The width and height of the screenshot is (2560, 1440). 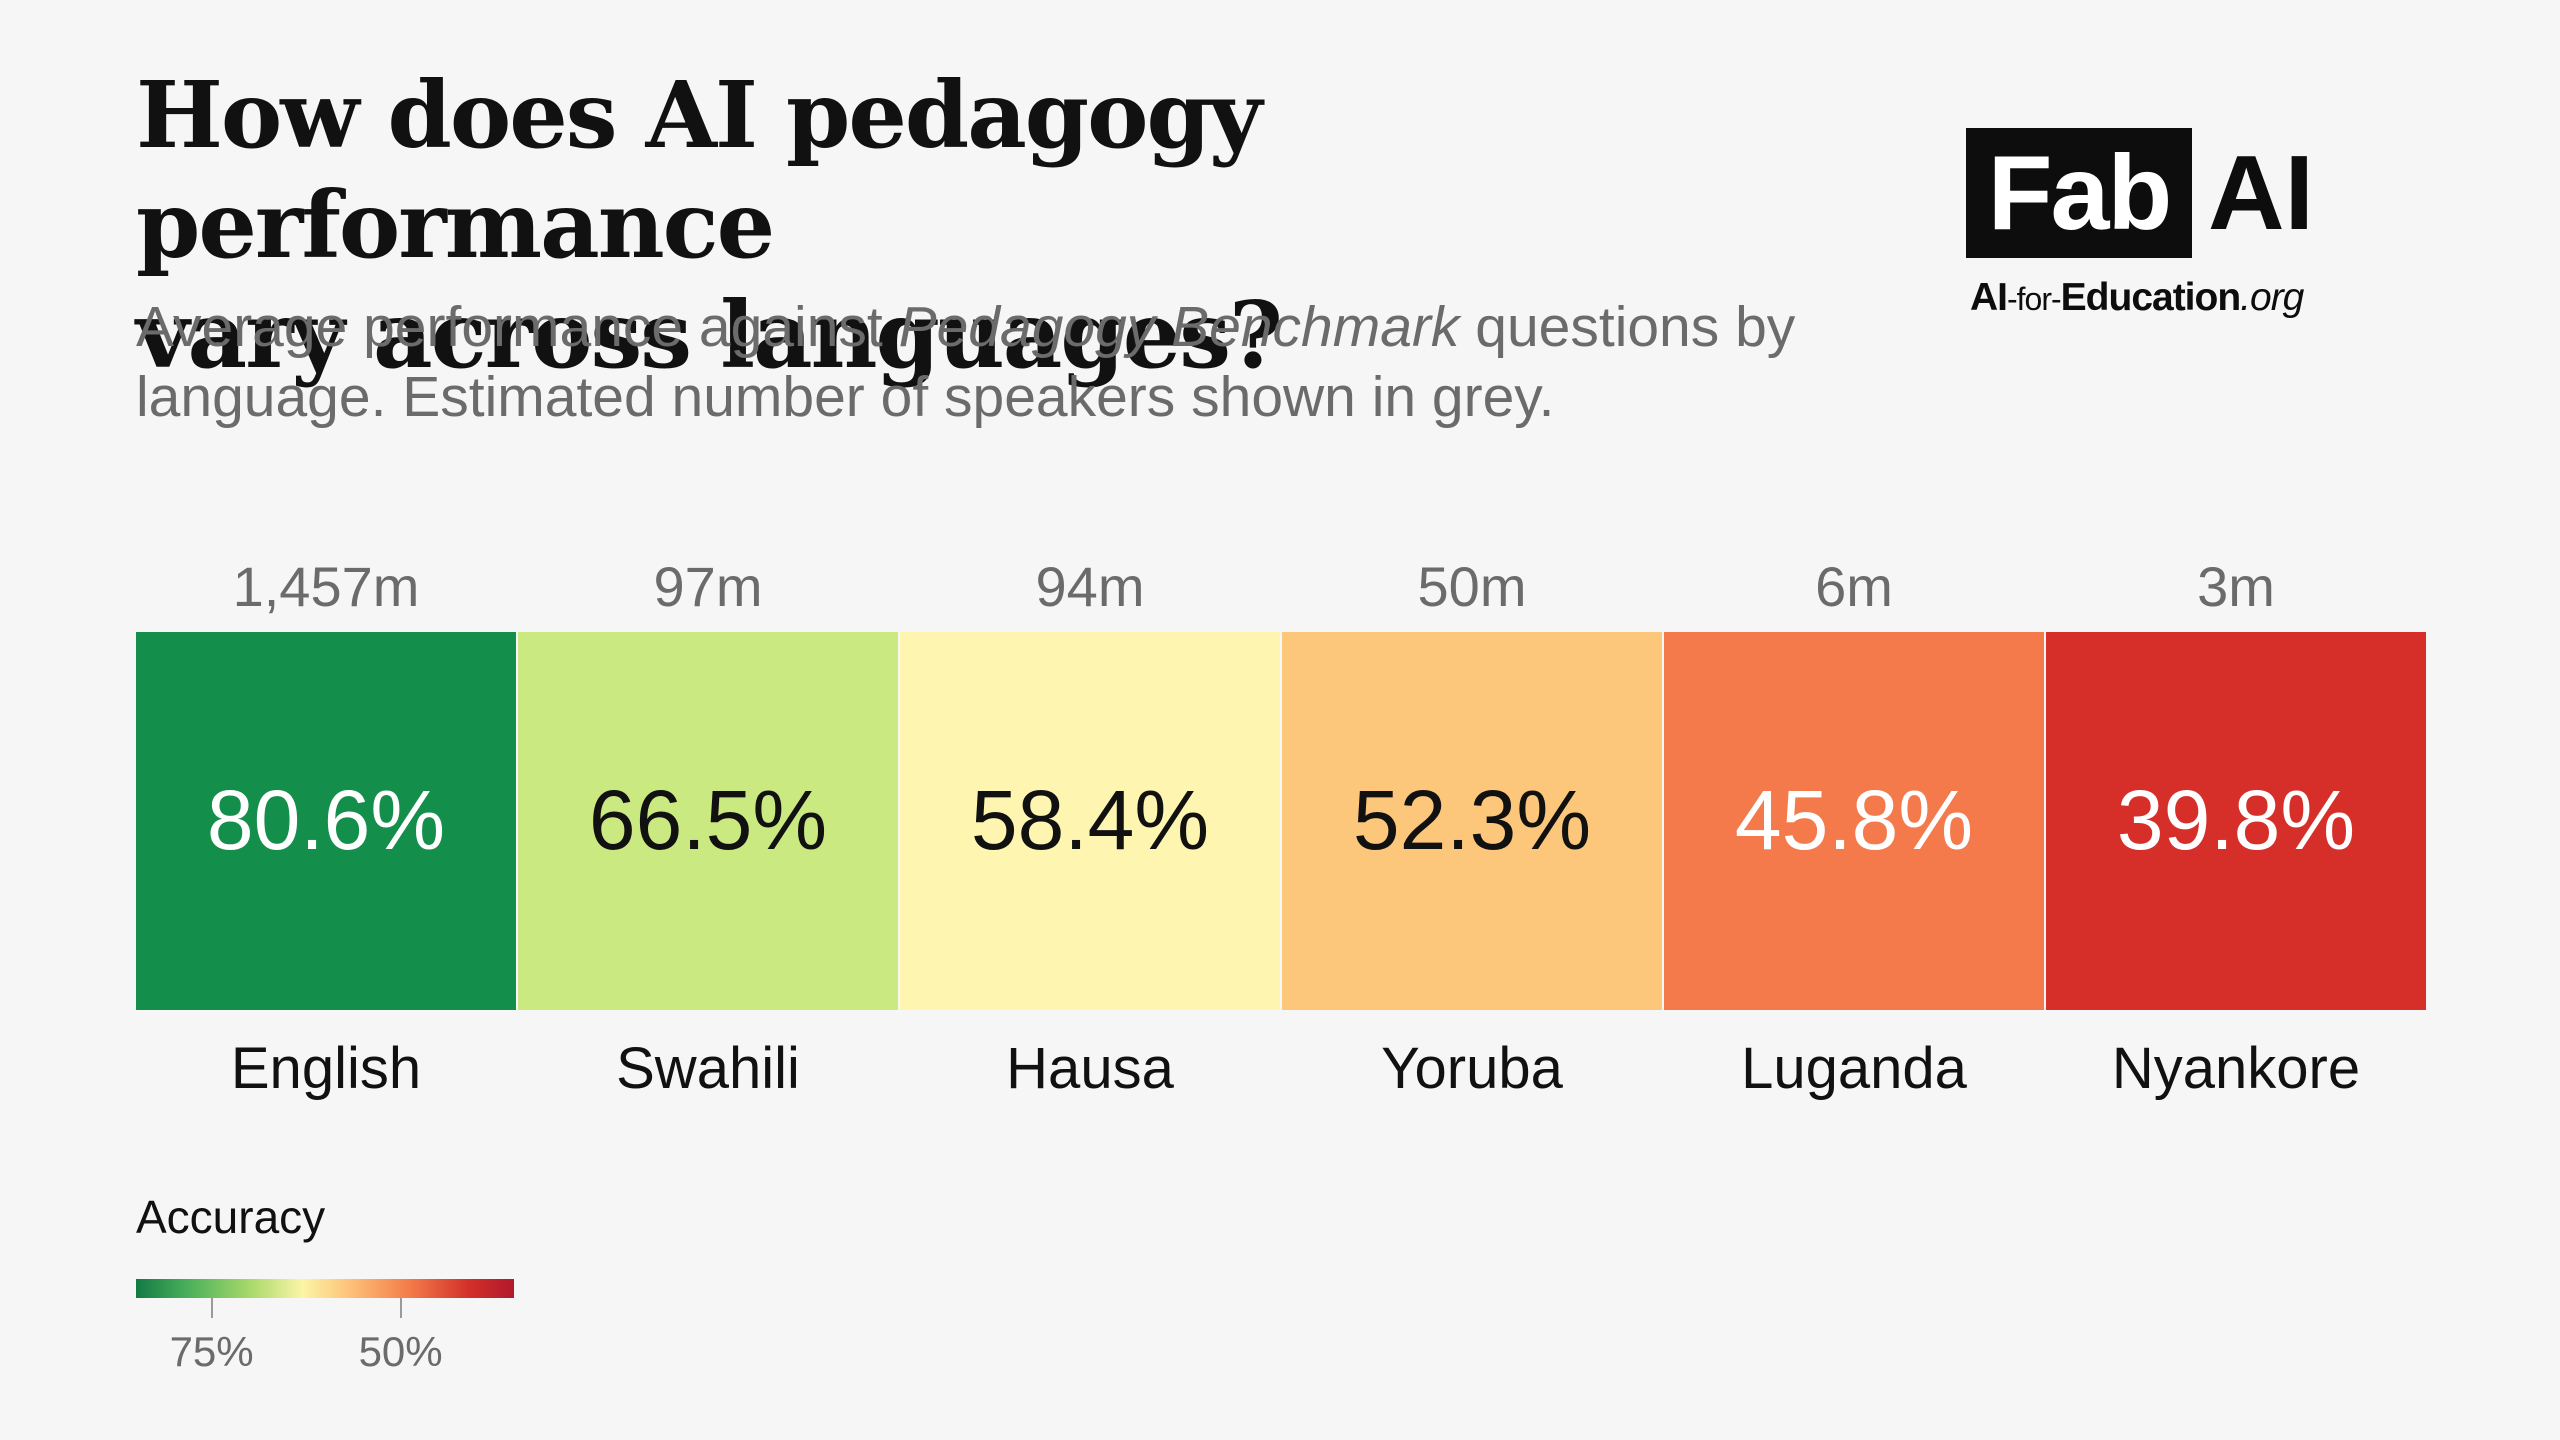 What do you see at coordinates (2151, 297) in the screenshot?
I see `logo-url-part: Education` at bounding box center [2151, 297].